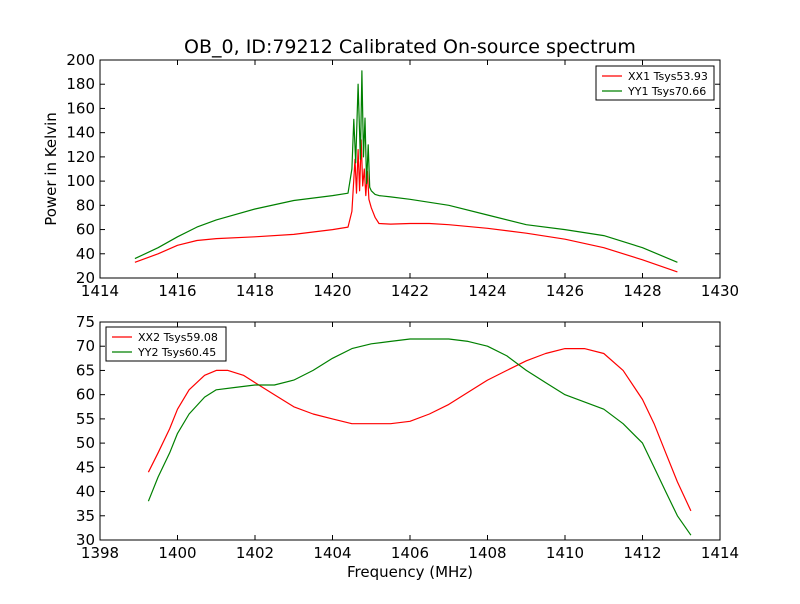 This screenshot has height=604, width=800. Describe the element at coordinates (642, 291) in the screenshot. I see `x-tick-label: 1428` at that location.